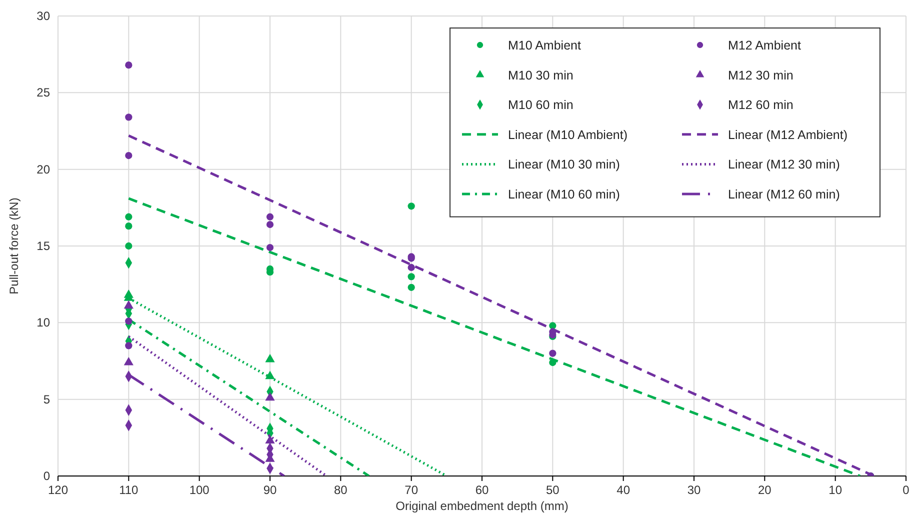 The image size is (911, 518). Describe the element at coordinates (568, 135) in the screenshot. I see `legend-label: Linear (M10 Ambient)` at that location.